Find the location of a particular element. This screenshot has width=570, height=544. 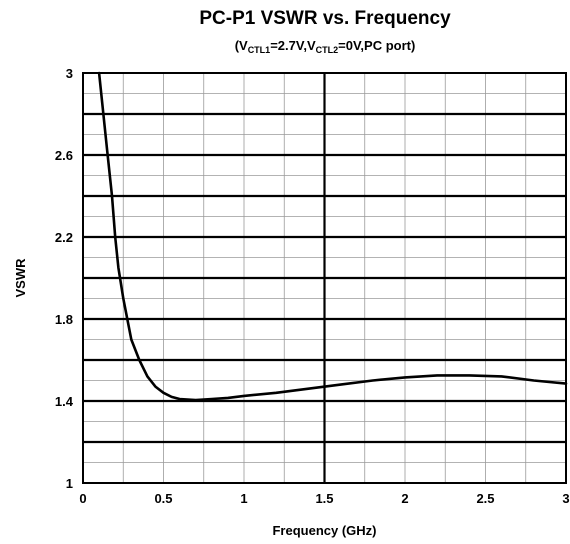

y-tick-label: 2.2 is located at coordinates (64, 237).